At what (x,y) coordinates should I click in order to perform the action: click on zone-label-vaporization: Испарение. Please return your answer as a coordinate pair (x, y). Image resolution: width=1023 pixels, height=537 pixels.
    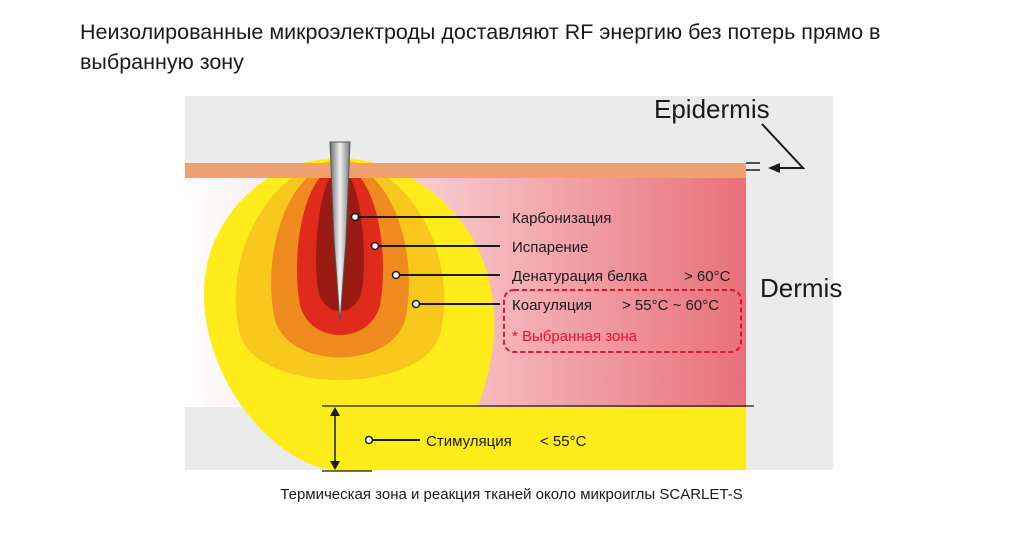
    Looking at the image, I should click on (550, 247).